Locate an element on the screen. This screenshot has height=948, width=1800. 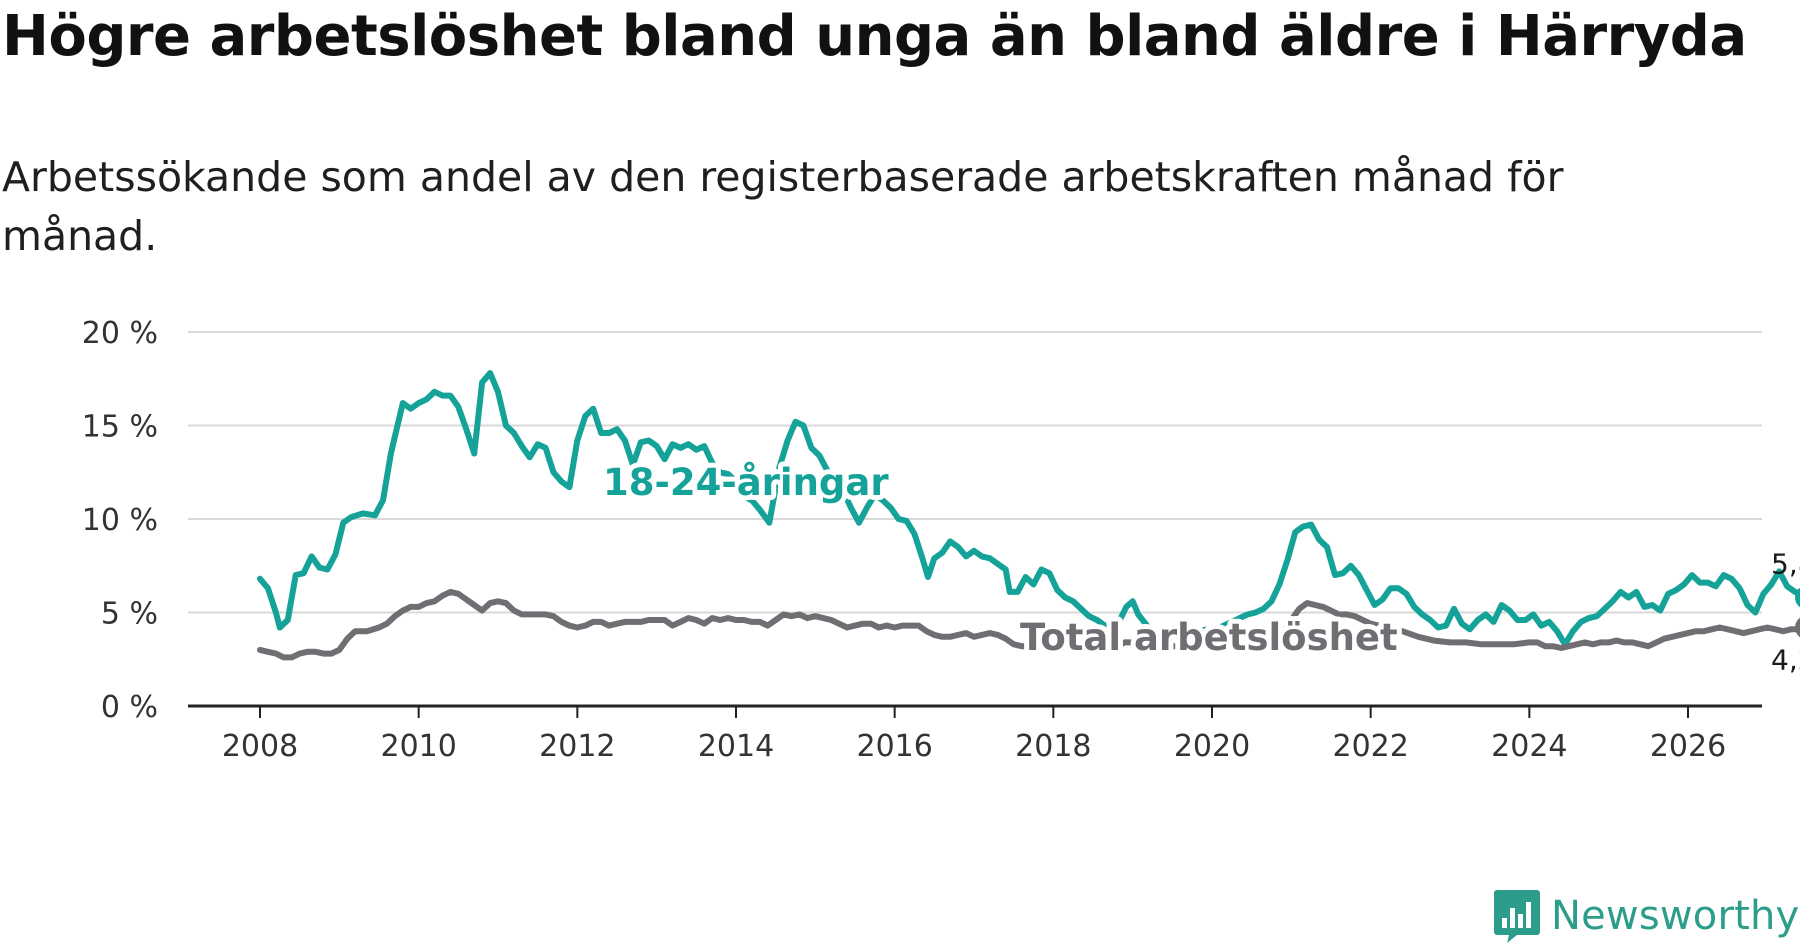
x-tick-label: 2014 is located at coordinates (736, 746).